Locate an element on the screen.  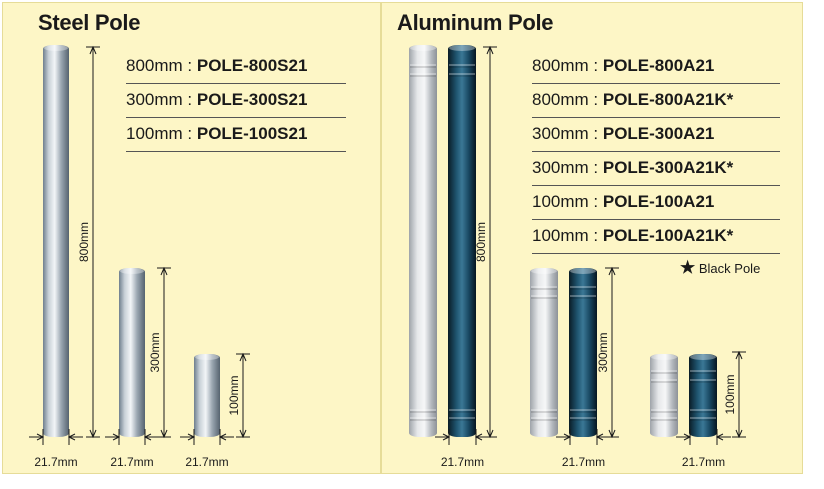
spec-row: 100mm : POLE-100S21 is located at coordinates (236, 135).